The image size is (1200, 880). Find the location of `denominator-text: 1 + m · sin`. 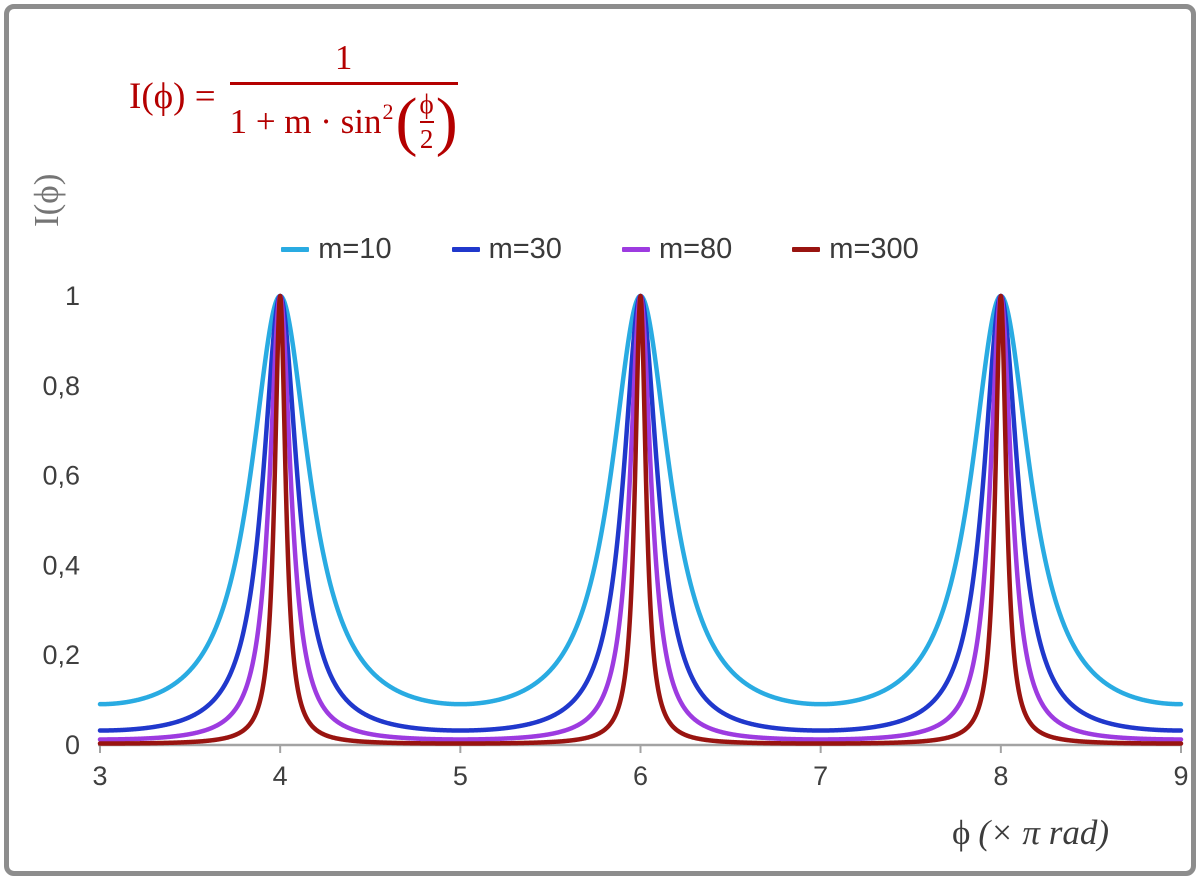

denominator-text: 1 + m · sin is located at coordinates (305, 122).